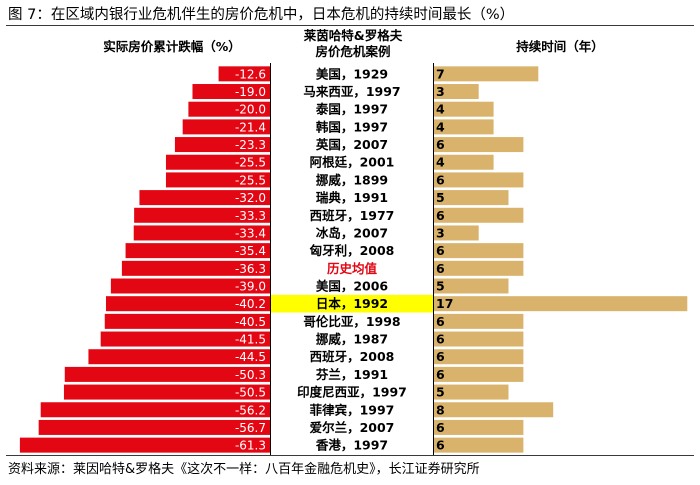  What do you see at coordinates (350, 455) in the screenshot?
I see `footer-divider` at bounding box center [350, 455].